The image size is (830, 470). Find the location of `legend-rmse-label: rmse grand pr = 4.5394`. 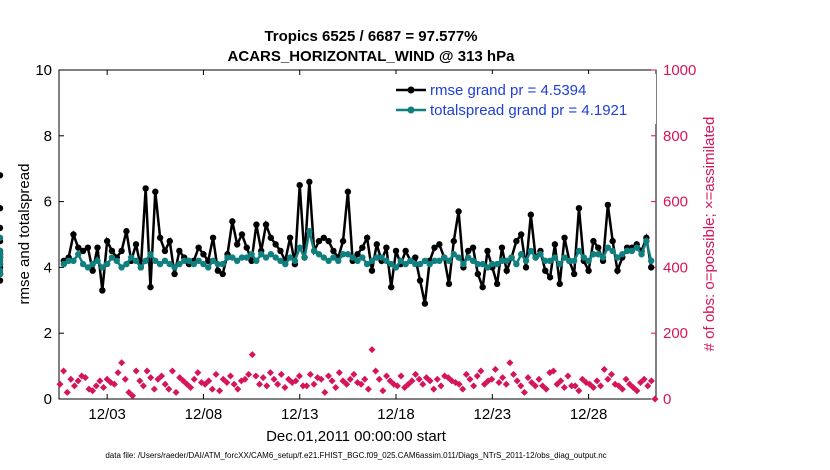

legend-rmse-label: rmse grand pr = 4.5394 is located at coordinates (508, 90).